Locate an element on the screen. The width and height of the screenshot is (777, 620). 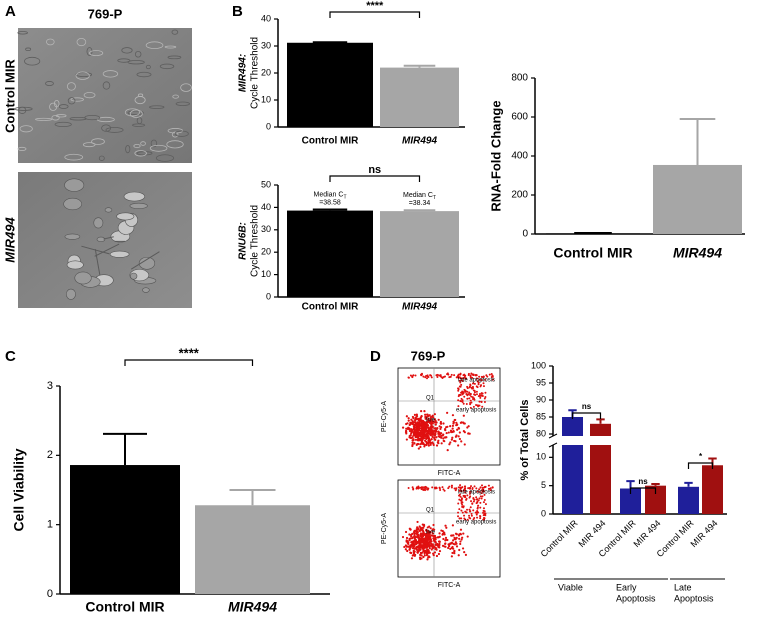
group-label: Early is located at coordinates (626, 587).